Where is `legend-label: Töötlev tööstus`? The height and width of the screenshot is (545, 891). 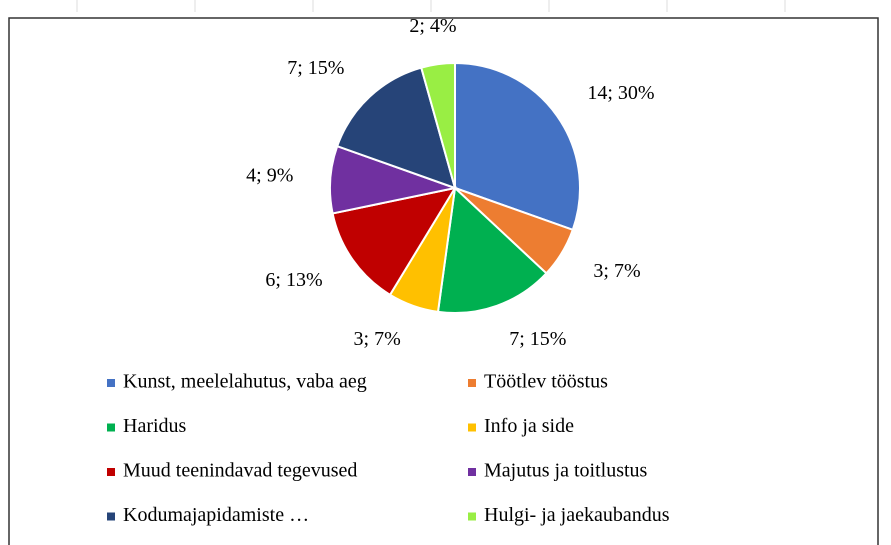
legend-label: Töötlev tööstus is located at coordinates (546, 382).